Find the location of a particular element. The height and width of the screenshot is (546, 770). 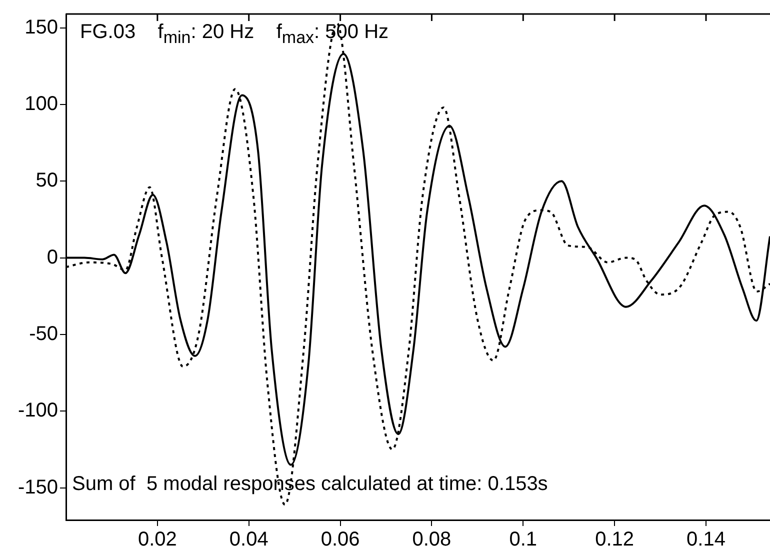

y-tick-label: 100 is located at coordinates (41, 103).